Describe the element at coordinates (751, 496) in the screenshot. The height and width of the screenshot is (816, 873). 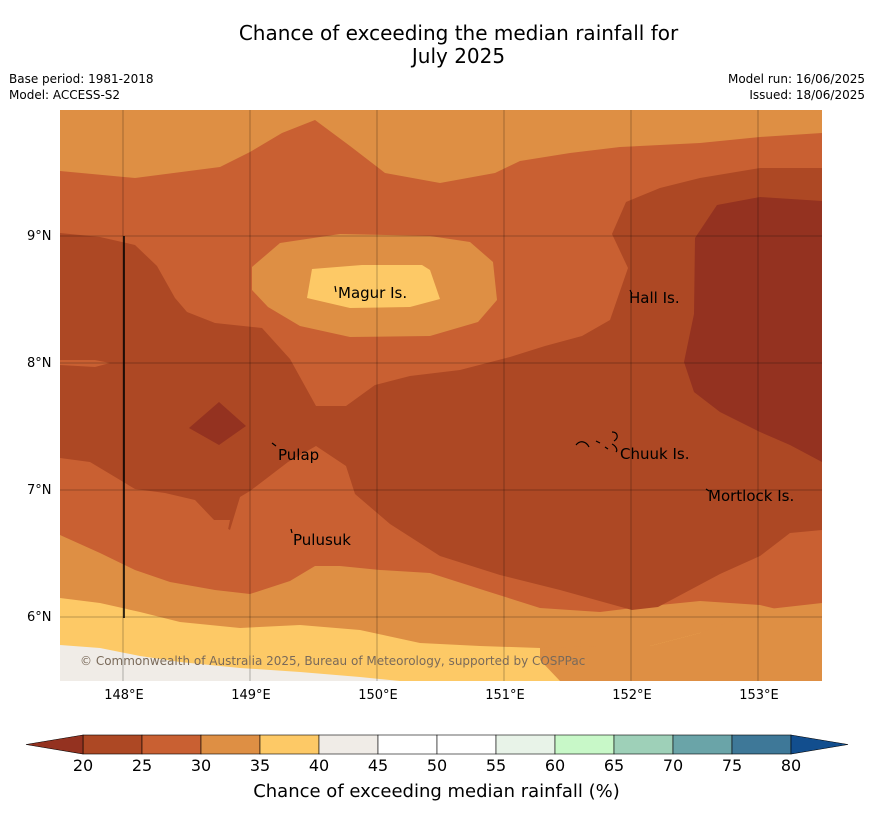
I see `place-mortlock: Mortlock Is.` at that location.